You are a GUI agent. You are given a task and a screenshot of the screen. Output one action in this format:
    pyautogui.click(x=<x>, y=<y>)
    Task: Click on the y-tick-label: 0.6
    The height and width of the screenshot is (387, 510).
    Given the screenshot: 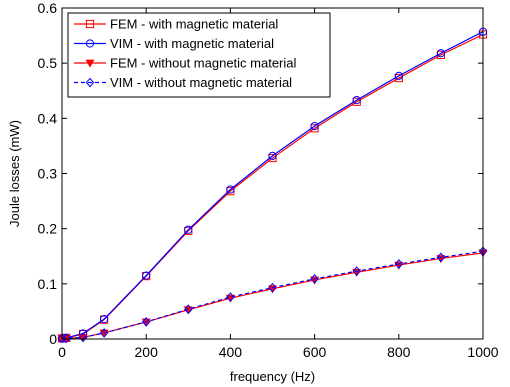 What is the action you would take?
    pyautogui.click(x=48, y=8)
    